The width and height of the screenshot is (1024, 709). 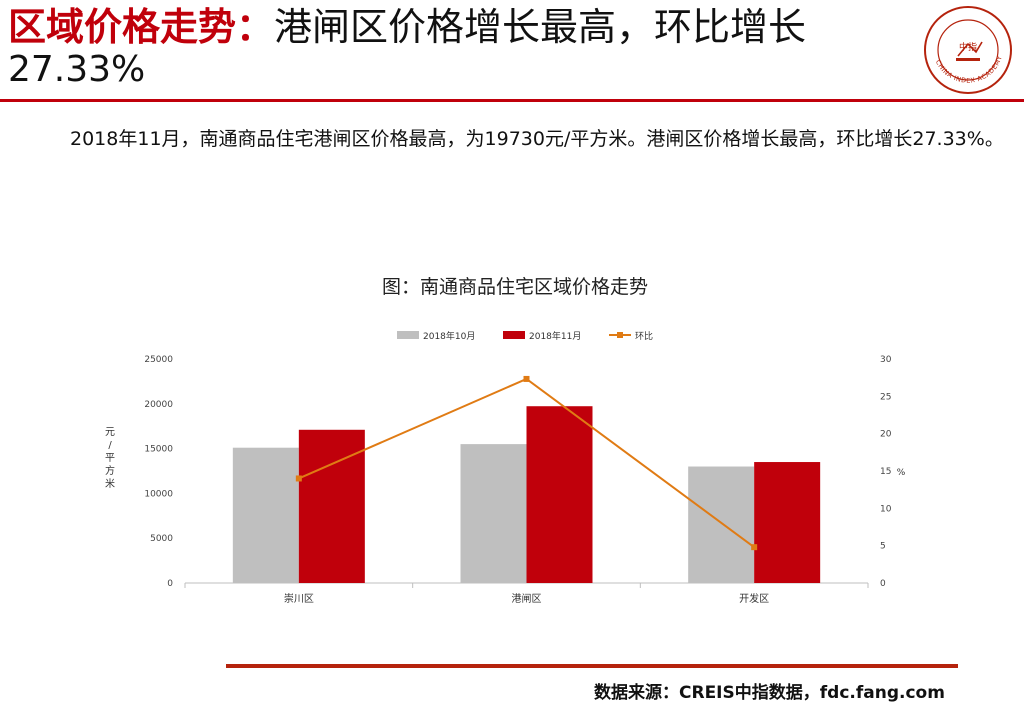 I want to click on chart-bars, so click(x=526, y=494).